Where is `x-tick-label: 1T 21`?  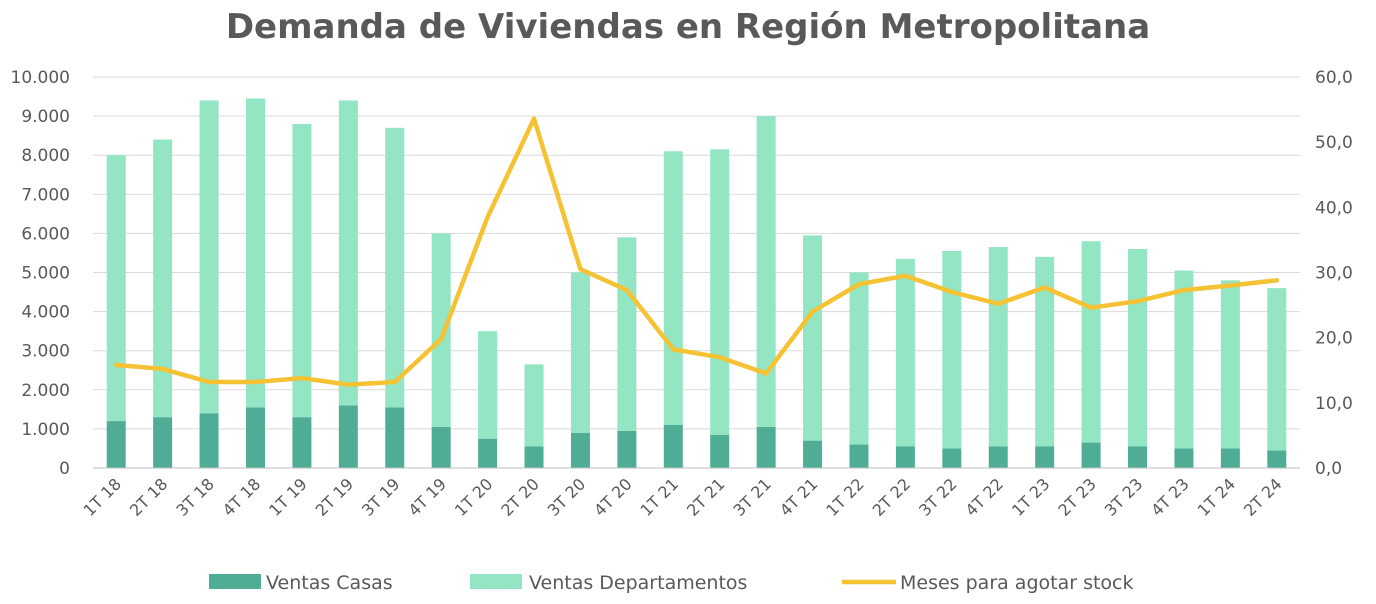
x-tick-label: 1T 21 is located at coordinates (660, 497).